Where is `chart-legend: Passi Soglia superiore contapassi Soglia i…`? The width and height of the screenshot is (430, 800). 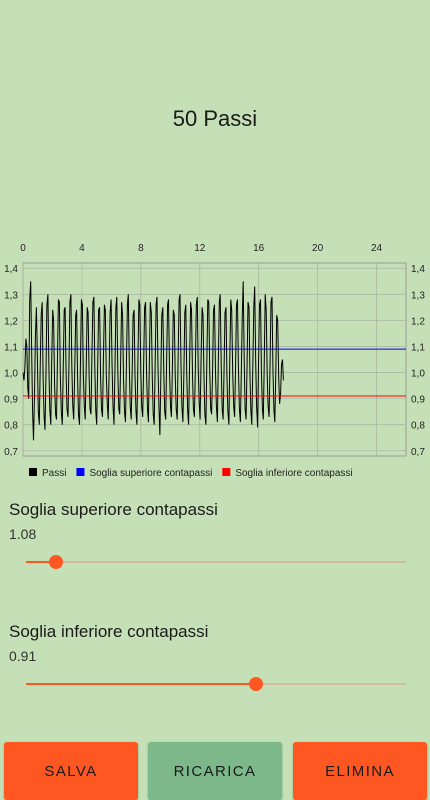
chart-legend: Passi Soglia superiore contapassi Soglia i… is located at coordinates (191, 473).